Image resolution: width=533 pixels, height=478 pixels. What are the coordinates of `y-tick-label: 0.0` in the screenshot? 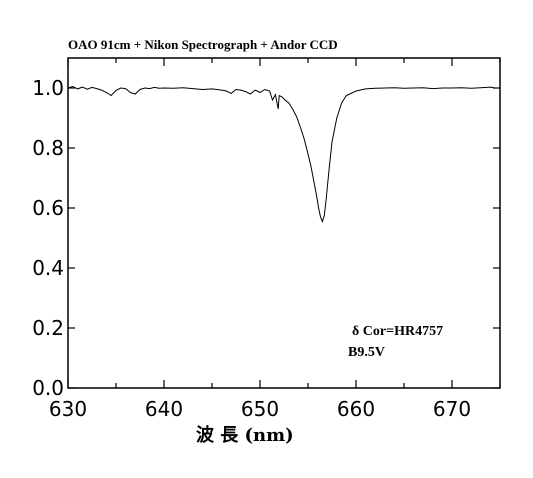 It's located at (48, 388).